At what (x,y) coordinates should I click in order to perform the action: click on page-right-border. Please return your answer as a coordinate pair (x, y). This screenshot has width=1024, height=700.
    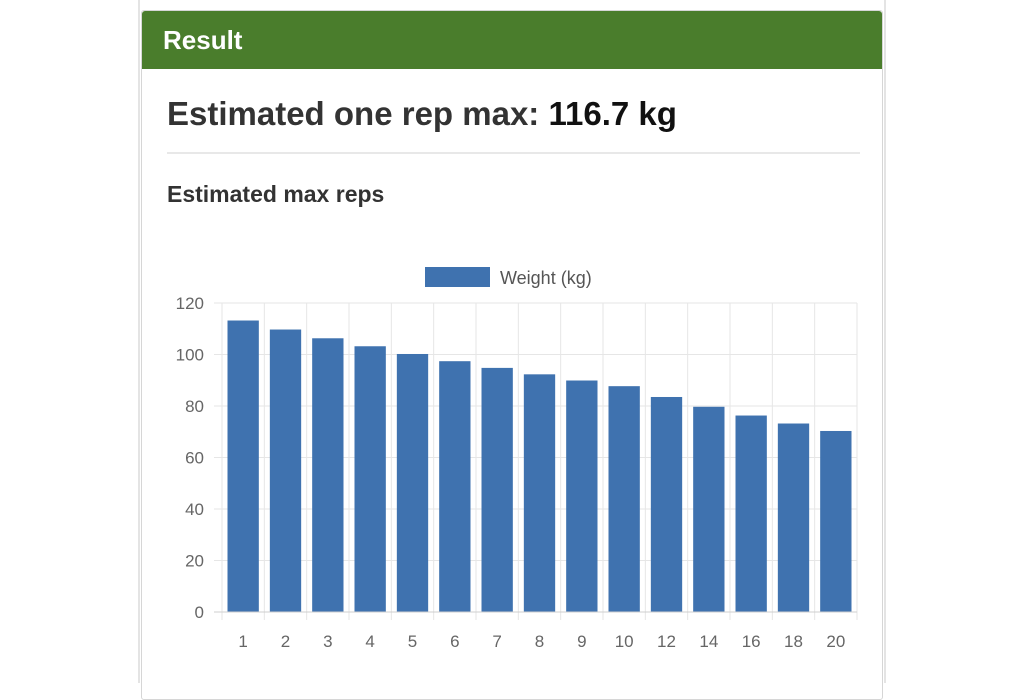
    Looking at the image, I should click on (885, 341).